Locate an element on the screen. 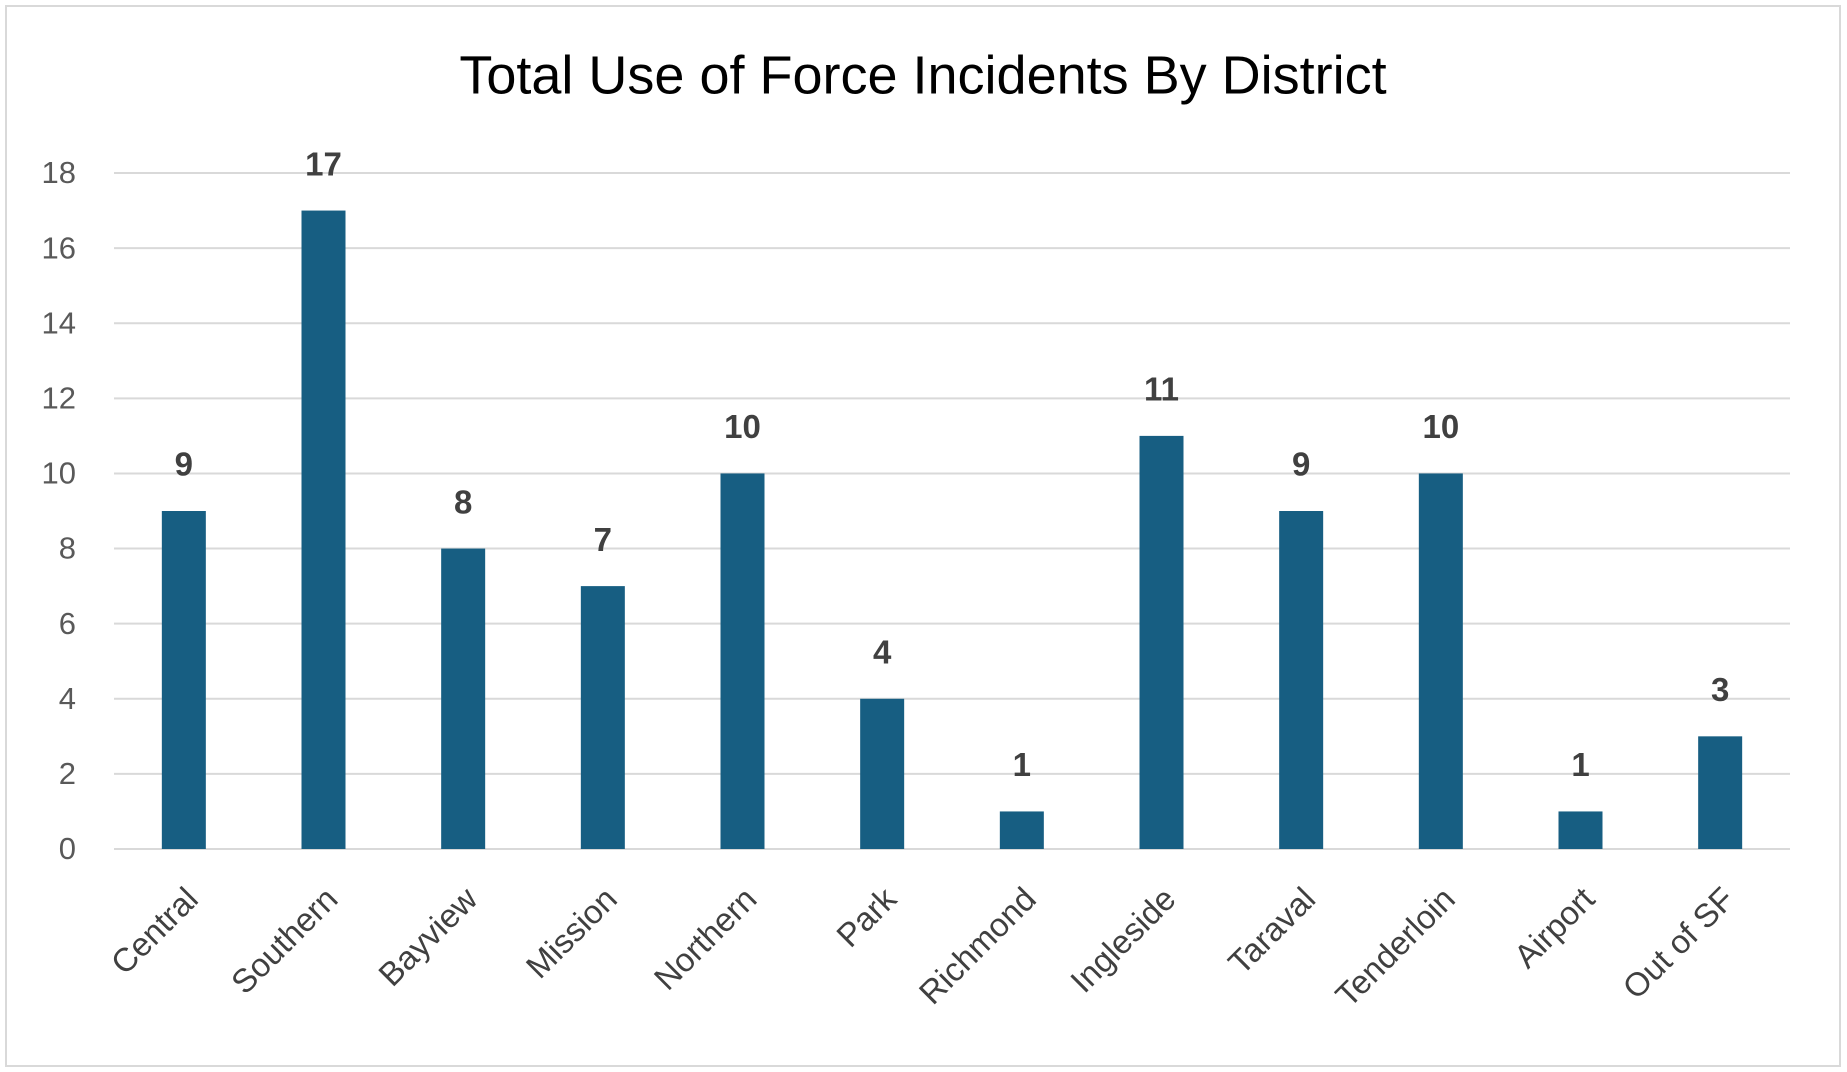 This screenshot has height=1072, width=1847. y-tick-label: 10 is located at coordinates (59, 473).